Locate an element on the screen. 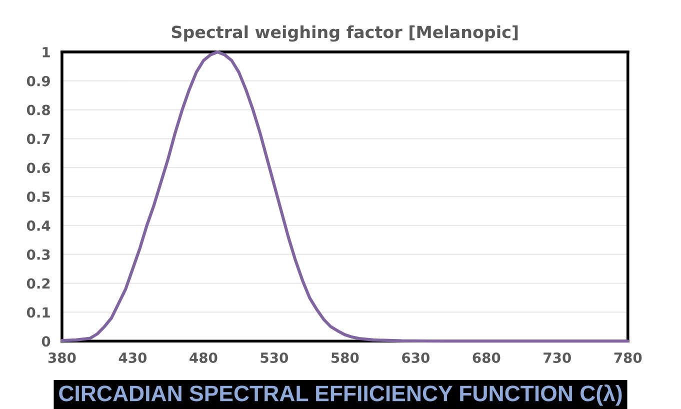  y-tick-label: 0.6 is located at coordinates (38, 168).